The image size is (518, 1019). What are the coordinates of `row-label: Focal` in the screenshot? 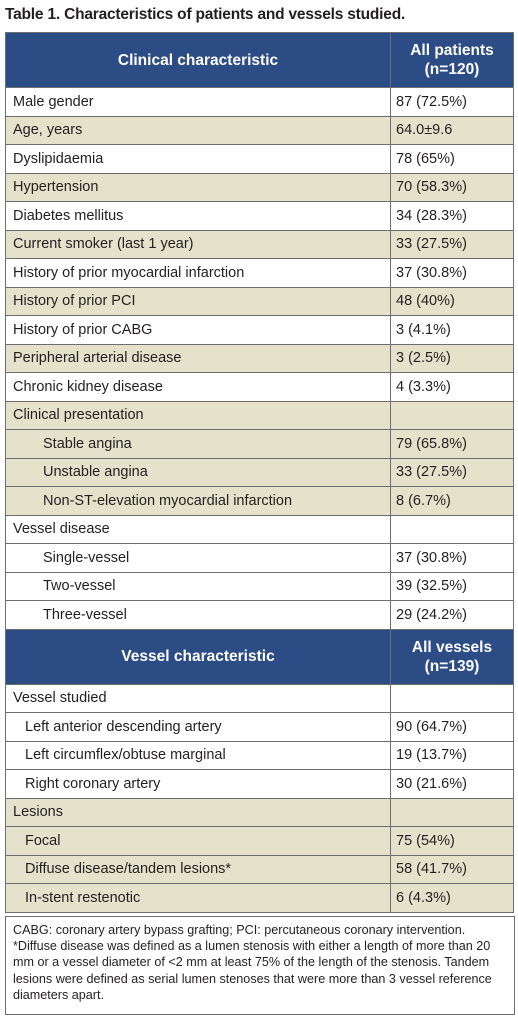 It's located at (198, 841).